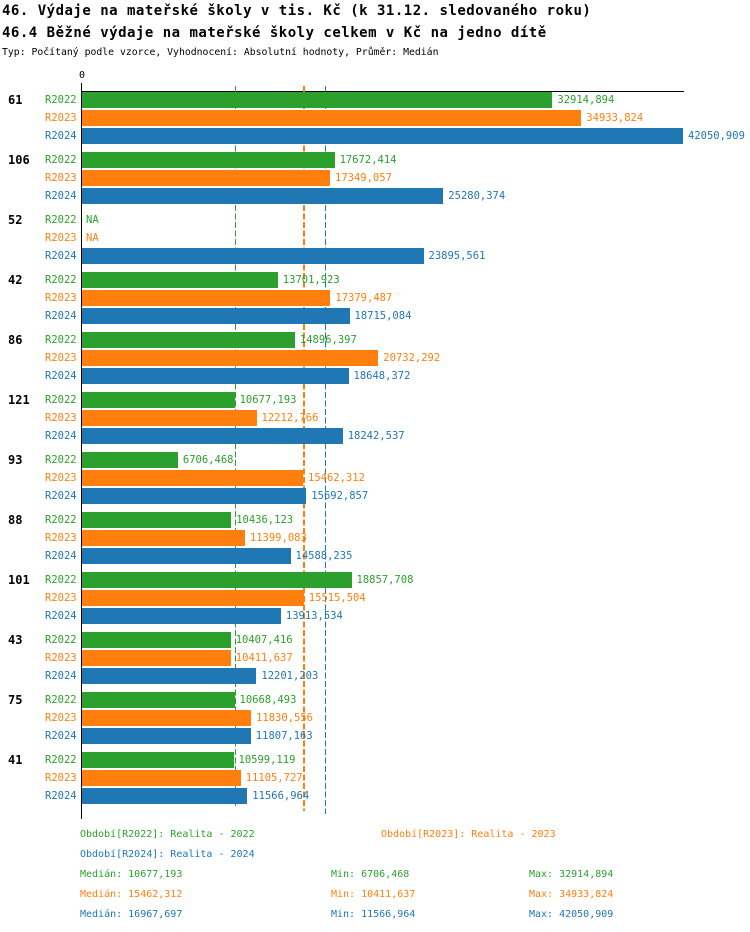 Image resolution: width=750 pixels, height=932 pixels. Describe the element at coordinates (167, 834) in the screenshot. I see `legend-period-r2022: Období[R2022]: Realita - 2022` at that location.